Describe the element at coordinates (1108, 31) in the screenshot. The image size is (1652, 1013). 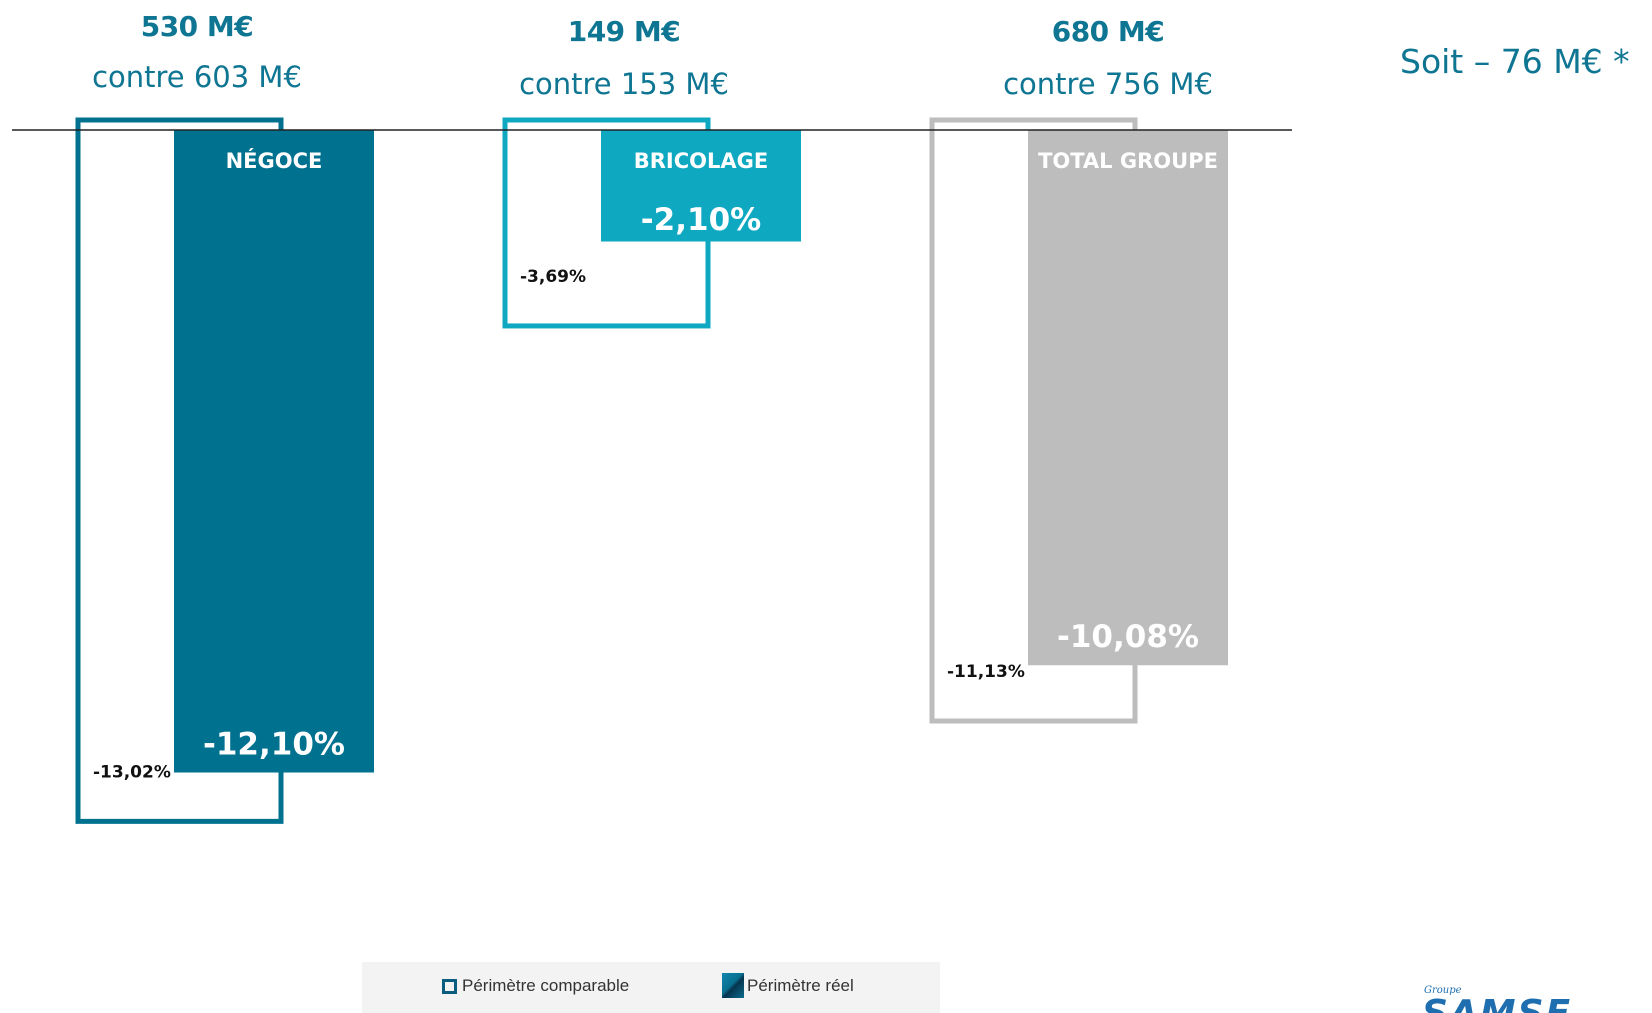
I see `headline-value-total: 680 M€` at that location.